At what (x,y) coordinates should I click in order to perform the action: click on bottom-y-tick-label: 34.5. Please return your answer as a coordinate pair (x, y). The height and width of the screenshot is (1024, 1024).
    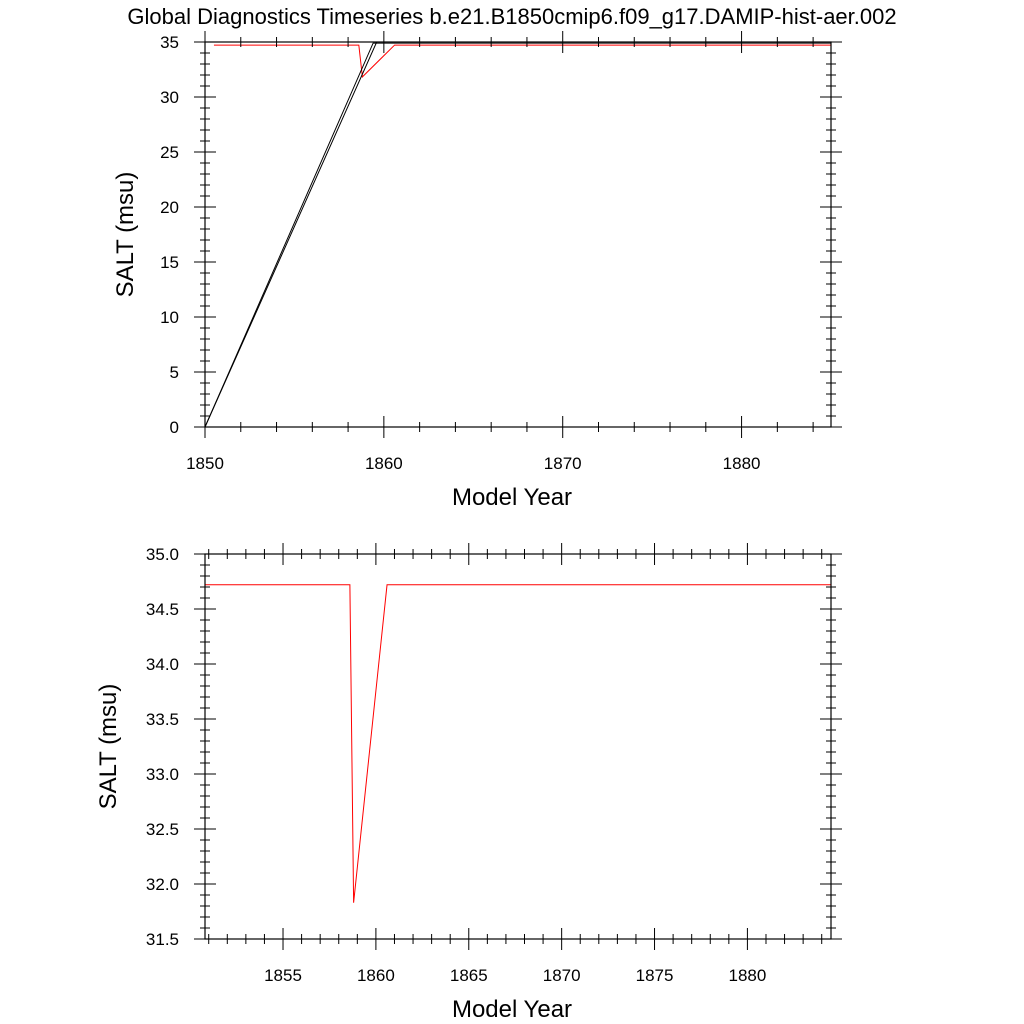
    Looking at the image, I should click on (162, 609).